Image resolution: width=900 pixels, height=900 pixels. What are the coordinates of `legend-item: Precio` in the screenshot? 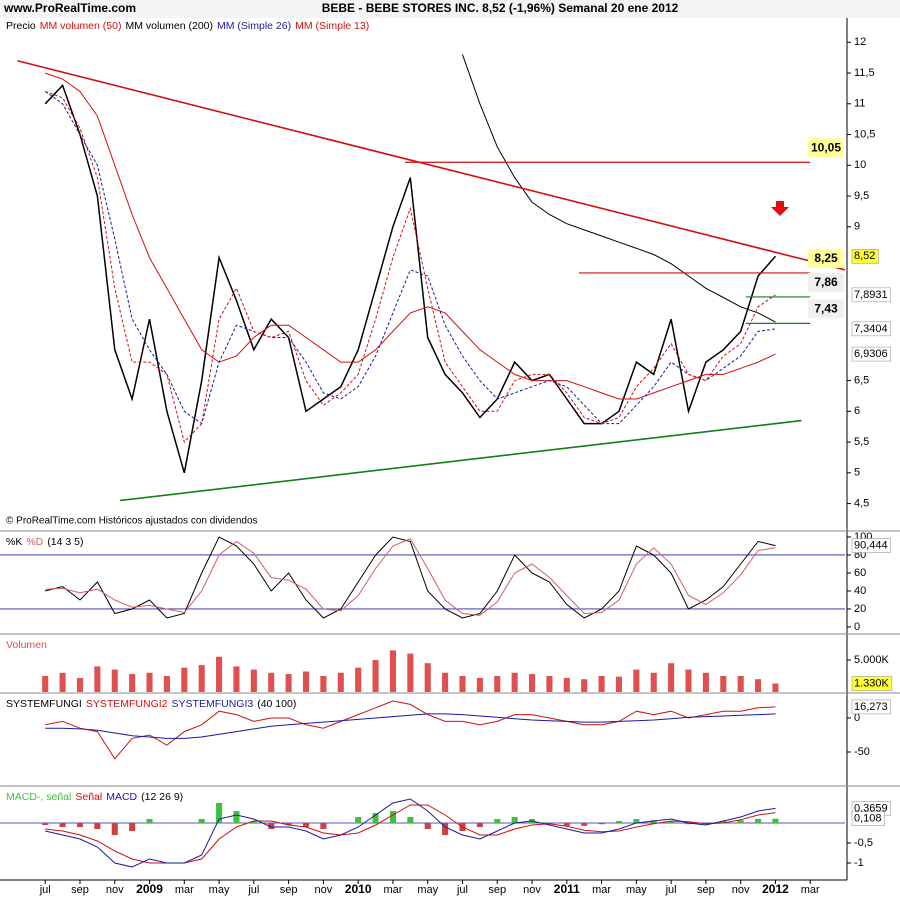 It's located at (21, 26).